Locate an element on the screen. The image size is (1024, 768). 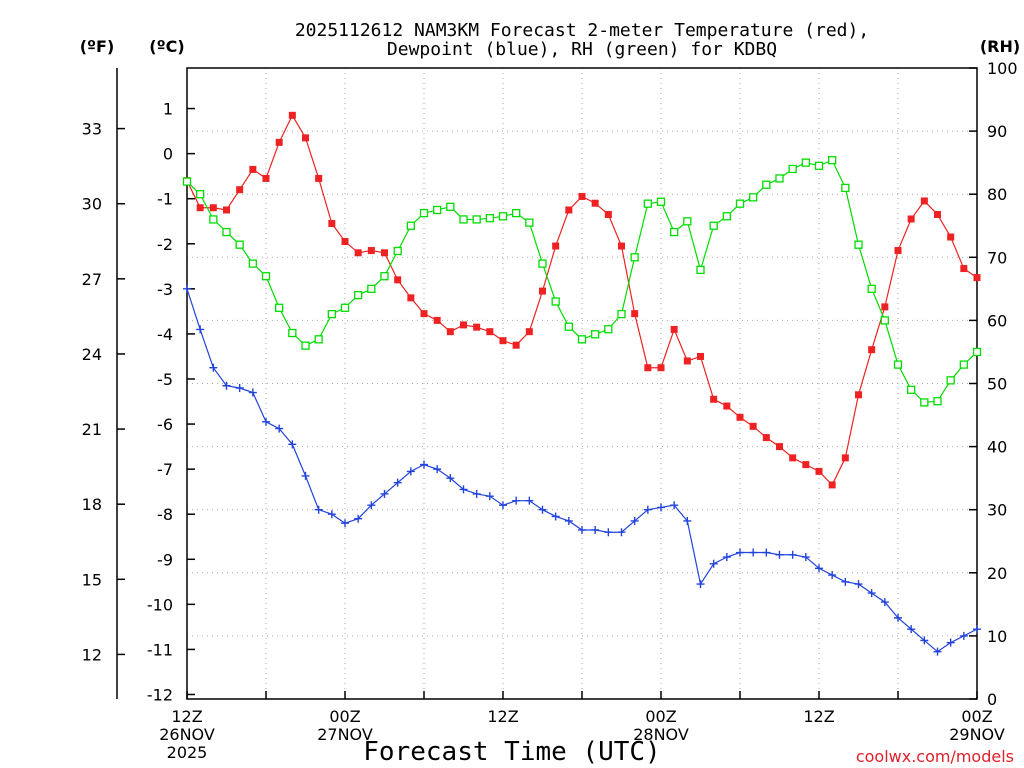
rh-tick-label: 20 is located at coordinates (997, 573).